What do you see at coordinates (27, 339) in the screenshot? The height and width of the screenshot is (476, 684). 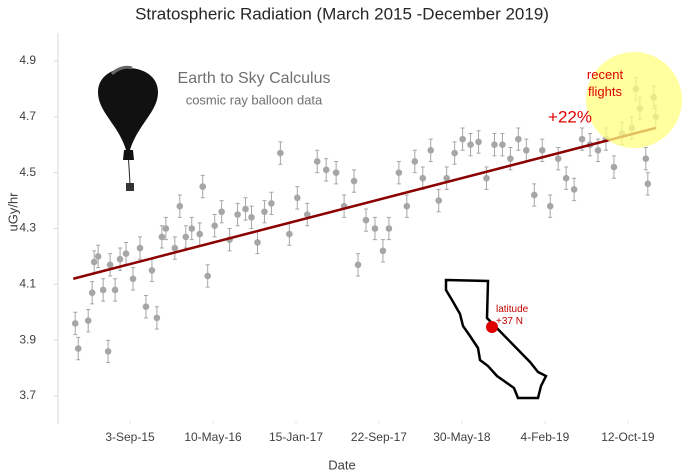 I see `y-tick-label: 3.9` at bounding box center [27, 339].